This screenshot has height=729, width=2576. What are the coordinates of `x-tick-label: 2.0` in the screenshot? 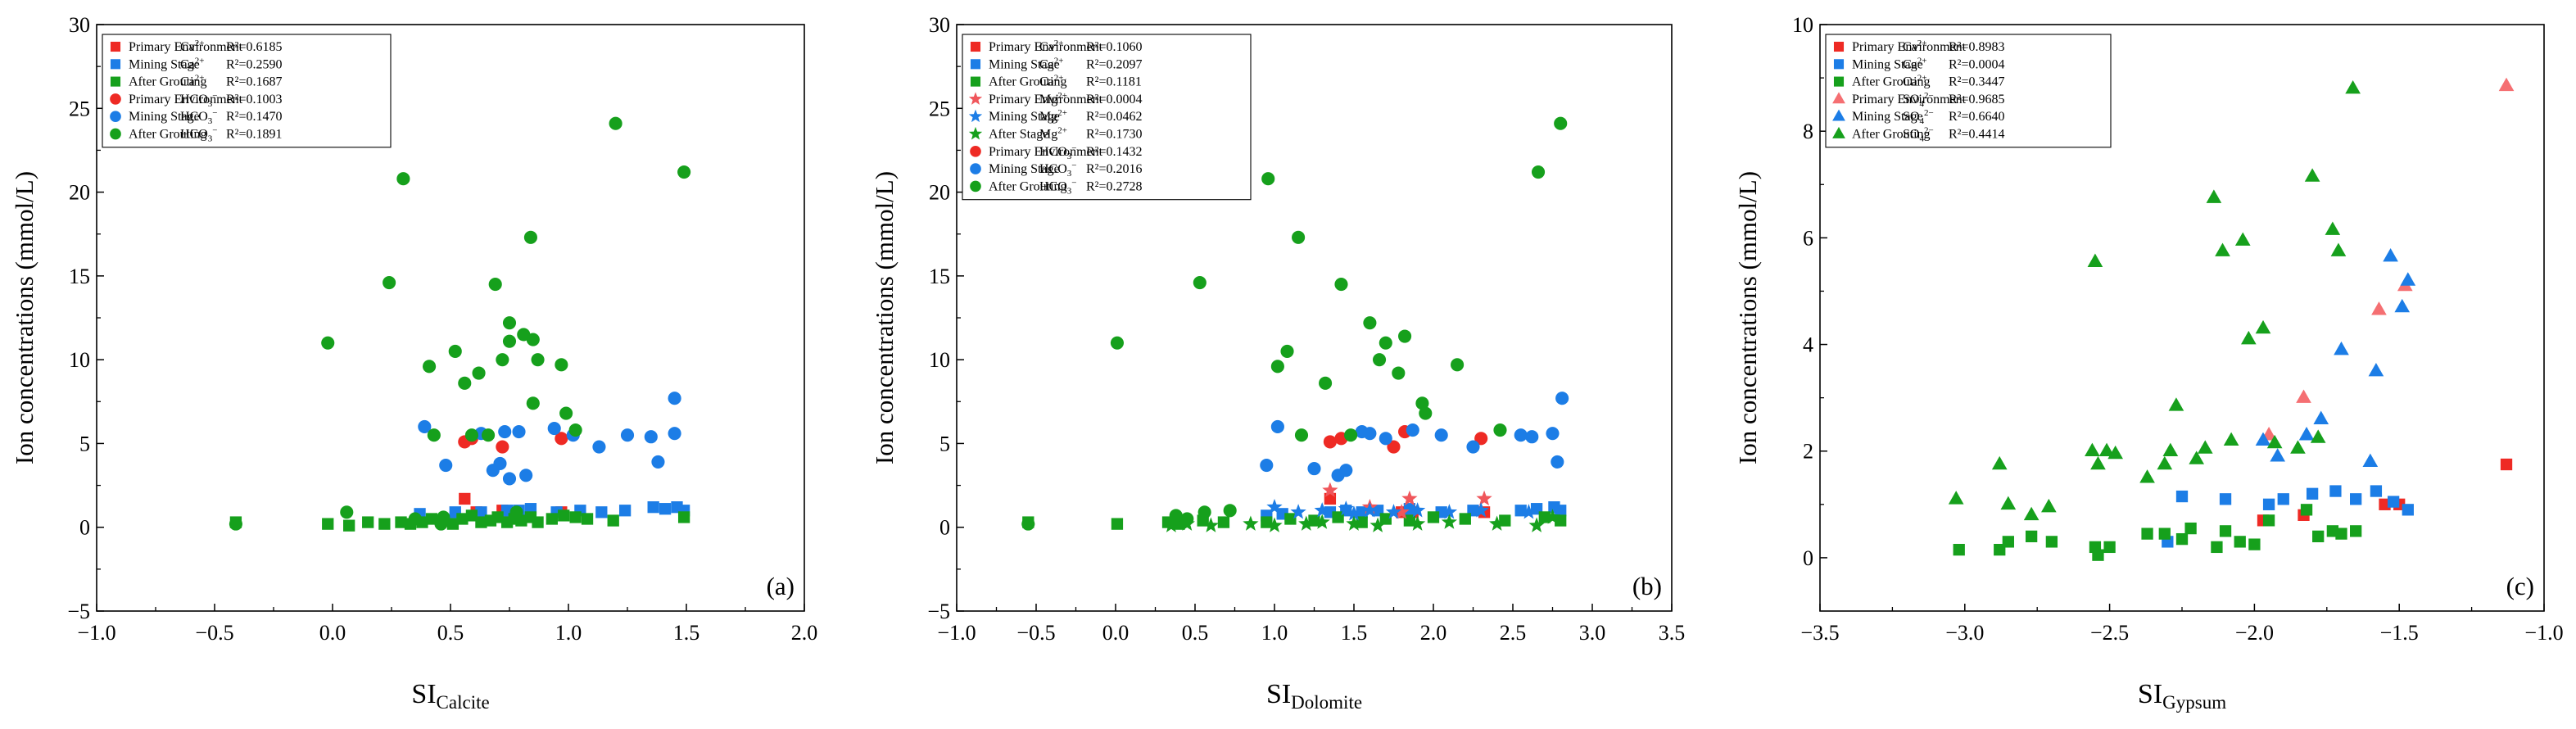 It's located at (804, 633).